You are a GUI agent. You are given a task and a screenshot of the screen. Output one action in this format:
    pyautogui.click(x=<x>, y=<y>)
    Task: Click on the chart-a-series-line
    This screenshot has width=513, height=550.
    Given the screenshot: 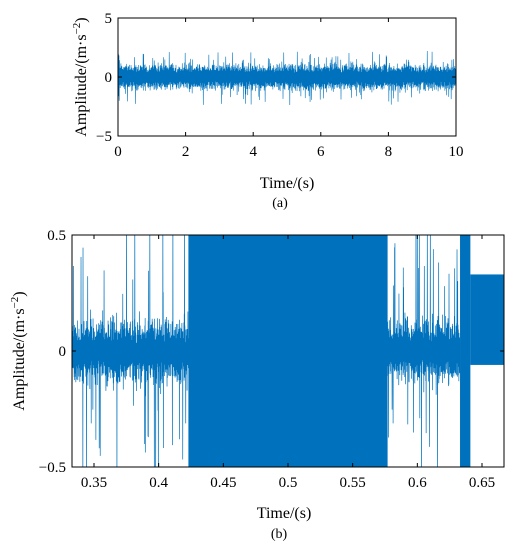 What is the action you would take?
    pyautogui.click(x=287, y=78)
    